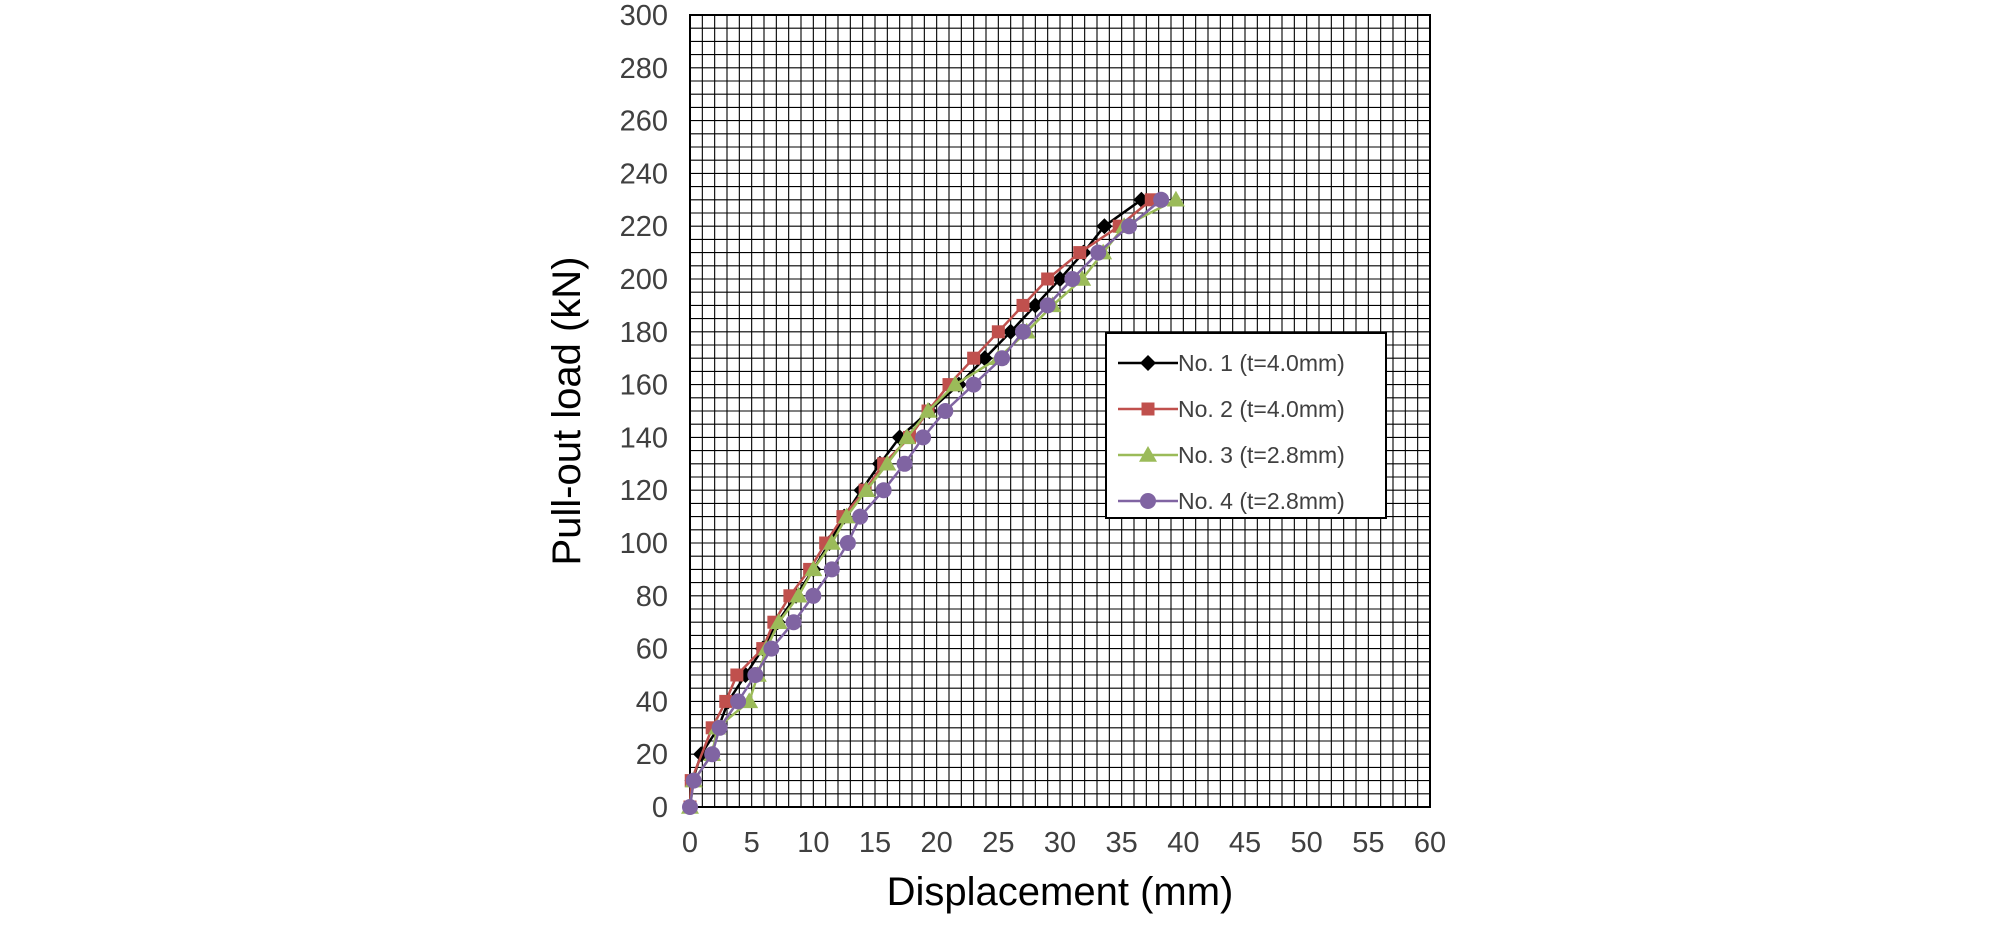  I want to click on x-tick-label: 60, so click(1430, 843).